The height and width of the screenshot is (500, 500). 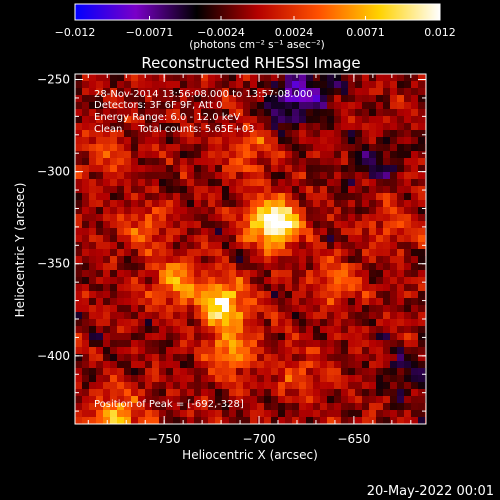 What do you see at coordinates (53, 80) in the screenshot?
I see `y-tick-label: −250` at bounding box center [53, 80].